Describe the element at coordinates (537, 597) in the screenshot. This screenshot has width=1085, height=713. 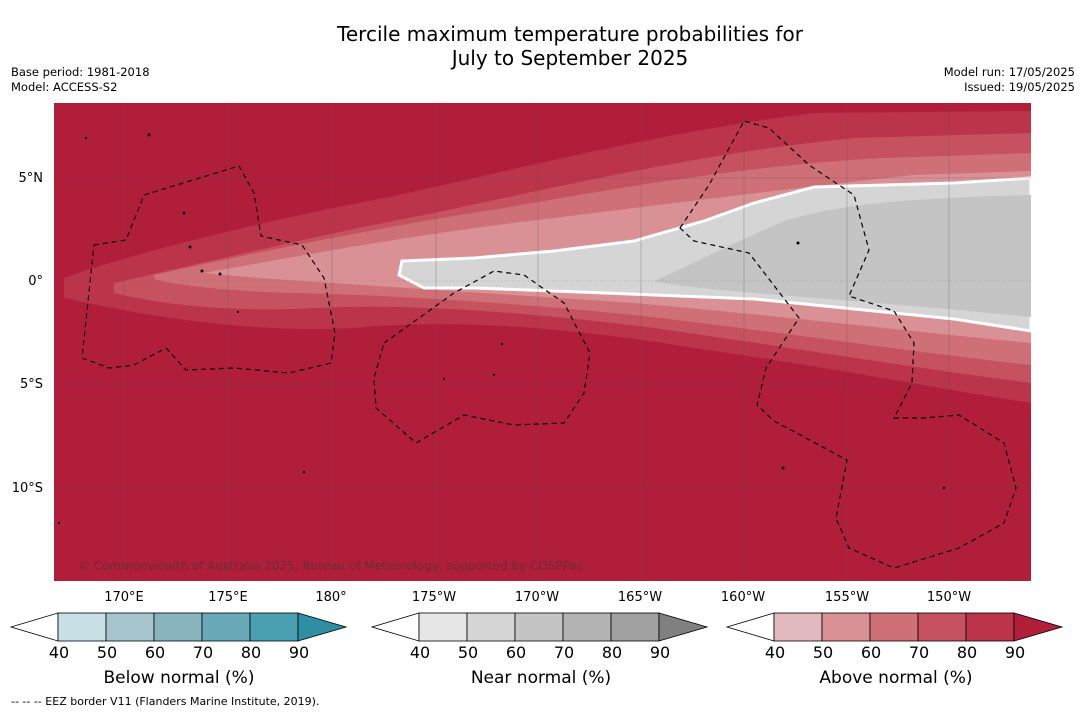
I see `lon-label-170w: 170°W` at that location.